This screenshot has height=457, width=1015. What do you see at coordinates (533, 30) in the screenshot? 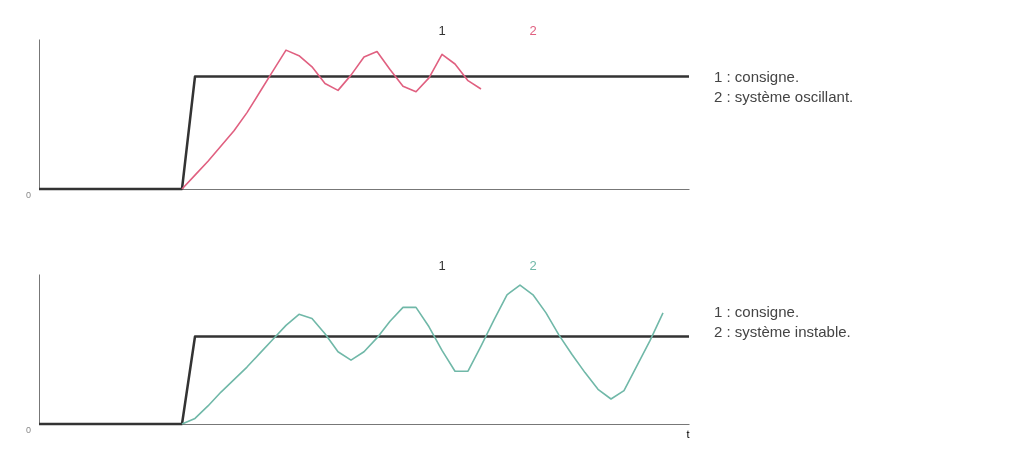
I see `text: 2` at bounding box center [533, 30].